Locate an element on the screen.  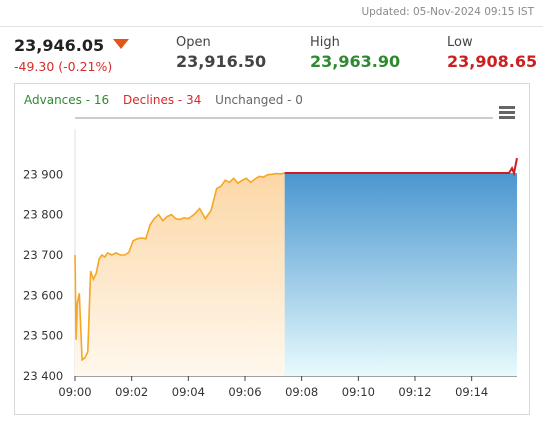
updated-timestamp: Updated: 05-Nov-2024 09:15 IST is located at coordinates (447, 12).